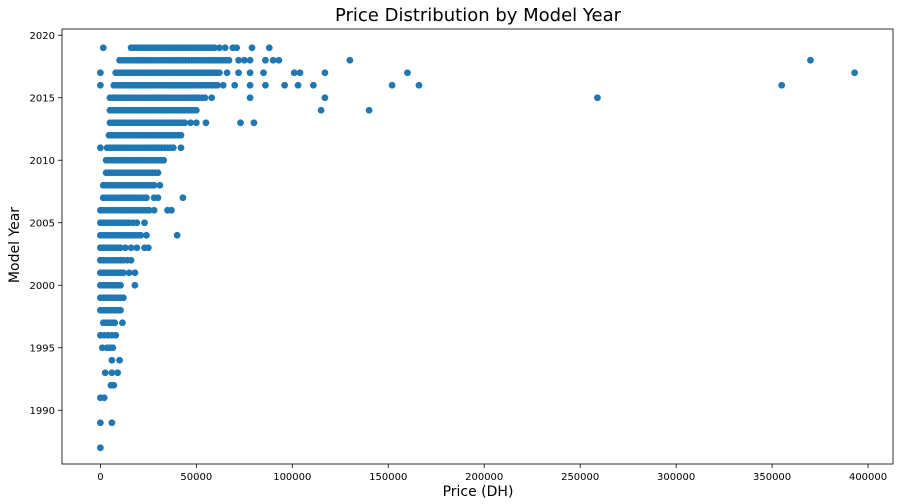 This screenshot has height=504, width=905. Describe the element at coordinates (42, 286) in the screenshot. I see `y-tick-label: 2000` at that location.